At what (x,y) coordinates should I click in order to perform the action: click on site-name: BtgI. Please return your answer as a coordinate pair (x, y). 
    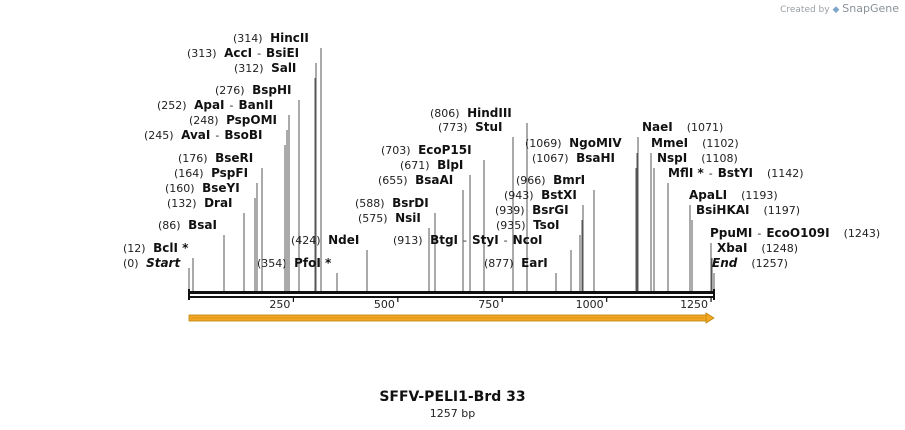
    Looking at the image, I should click on (444, 240).